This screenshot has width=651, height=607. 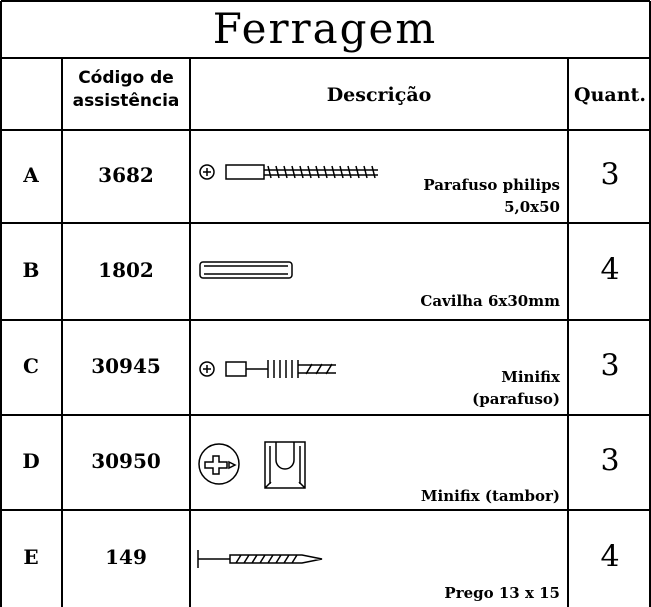 What do you see at coordinates (502, 593) in the screenshot?
I see `row-description: Prego 13 x 15` at bounding box center [502, 593].